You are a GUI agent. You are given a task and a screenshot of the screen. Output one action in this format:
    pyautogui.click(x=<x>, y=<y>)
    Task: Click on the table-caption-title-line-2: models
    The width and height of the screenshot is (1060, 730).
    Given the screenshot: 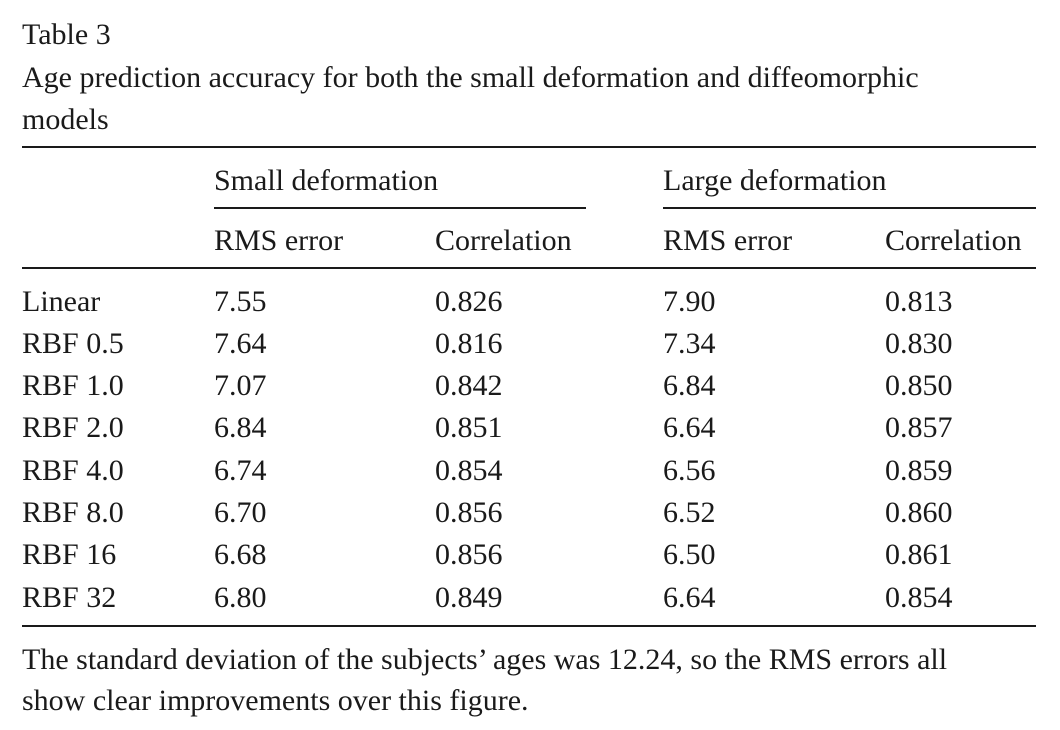 What is the action you would take?
    pyautogui.click(x=65, y=119)
    